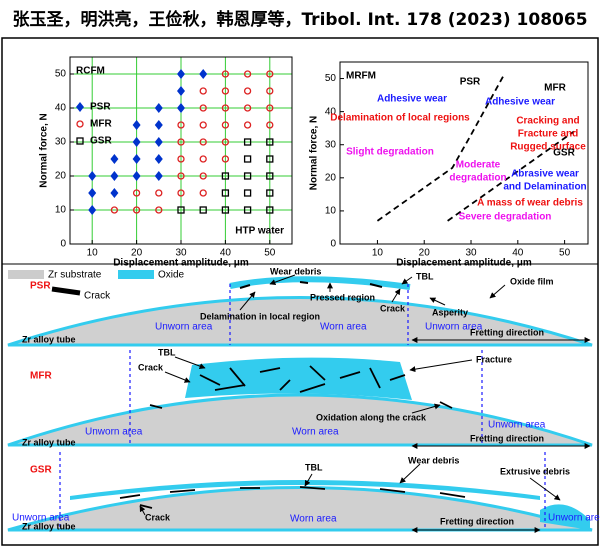 The height and width of the screenshot is (547, 600). I want to click on chart-title: RCFM, so click(90, 71).